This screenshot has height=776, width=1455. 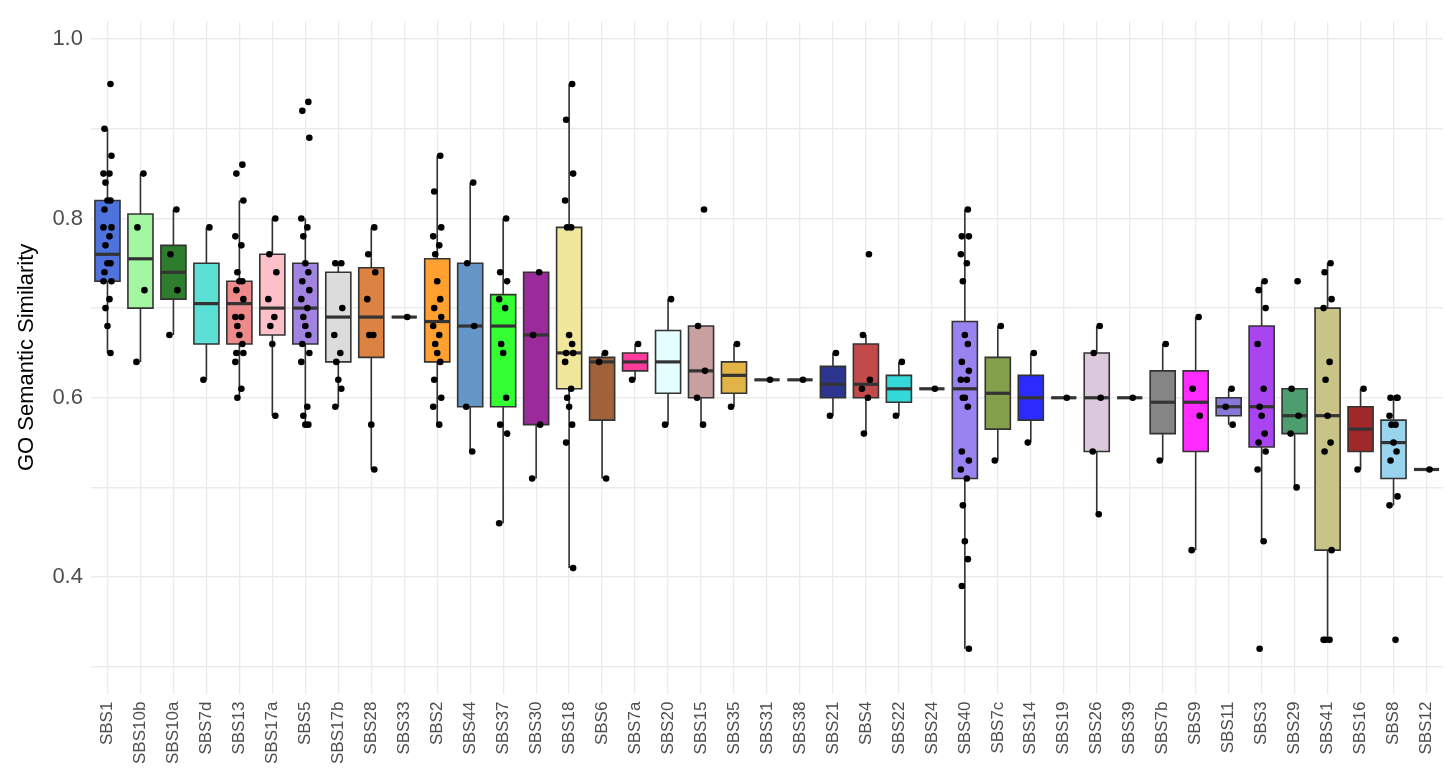 What do you see at coordinates (1162, 728) in the screenshot?
I see `x-tick-label: SBS7b` at bounding box center [1162, 728].